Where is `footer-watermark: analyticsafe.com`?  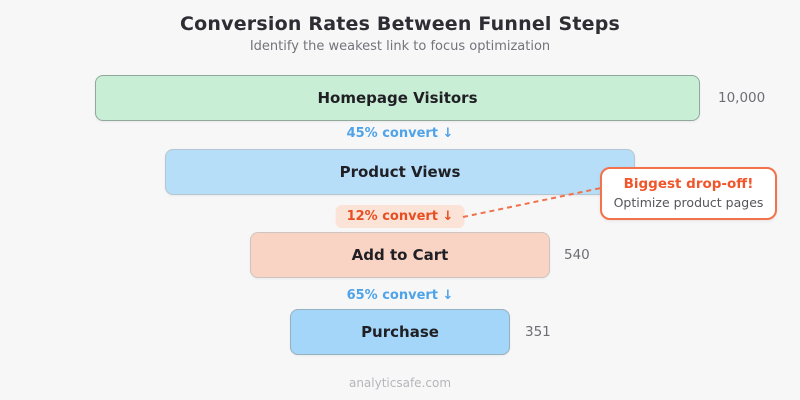 footer-watermark: analyticsafe.com is located at coordinates (400, 383).